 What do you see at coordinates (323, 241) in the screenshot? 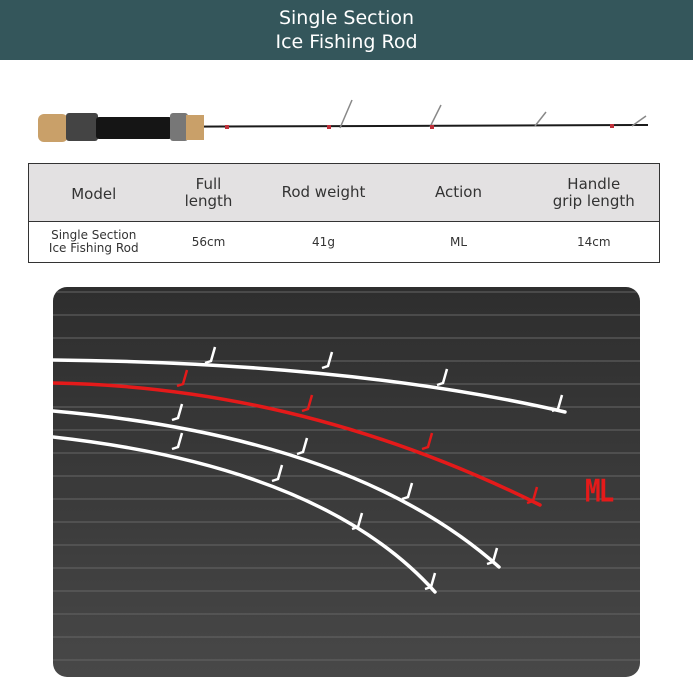
I see `cell-rod-weight: 41g` at bounding box center [323, 241].